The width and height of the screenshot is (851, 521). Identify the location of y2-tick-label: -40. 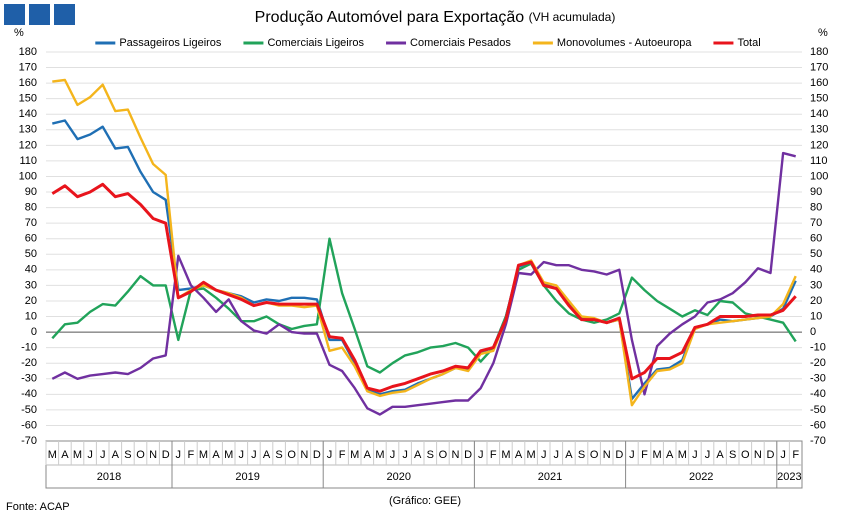
(818, 394).